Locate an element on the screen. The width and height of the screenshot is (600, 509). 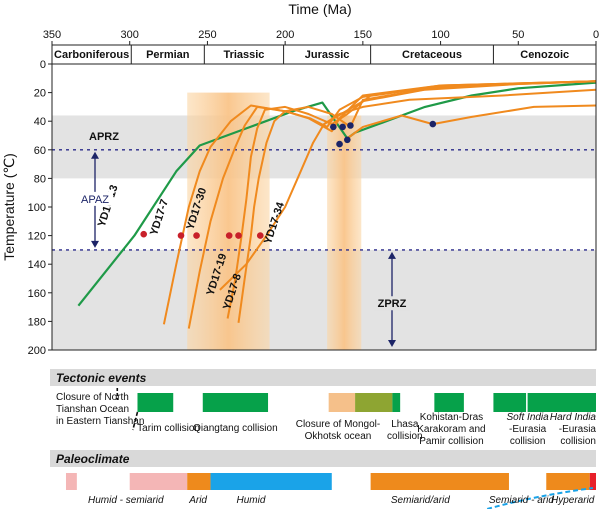
tectonic-label-1-line-1: Closure of North is located at coordinates (92, 397).